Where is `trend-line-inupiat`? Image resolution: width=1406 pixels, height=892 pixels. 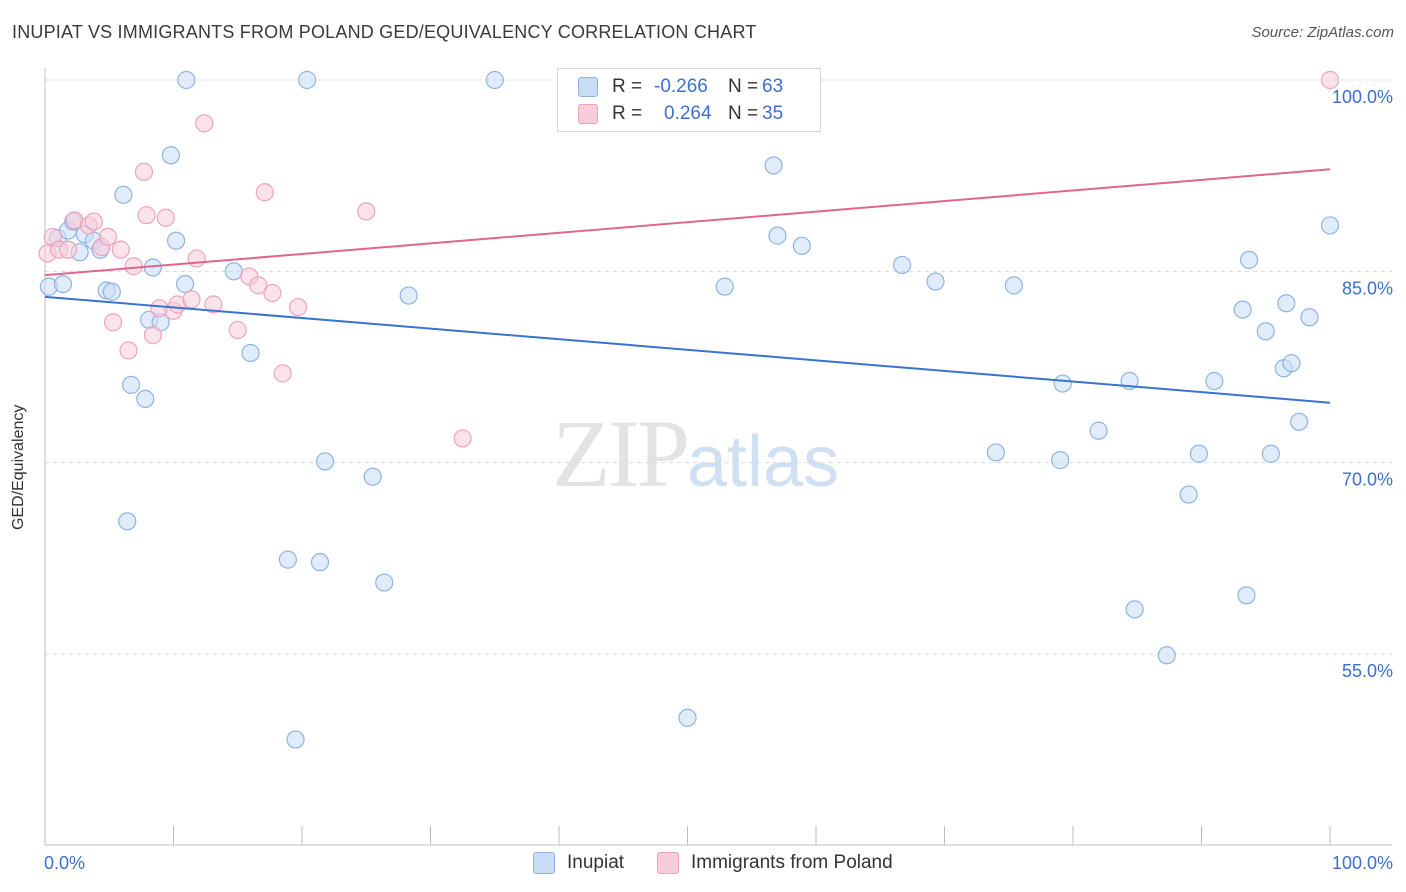
trend-line-inupiat is located at coordinates (687, 349).